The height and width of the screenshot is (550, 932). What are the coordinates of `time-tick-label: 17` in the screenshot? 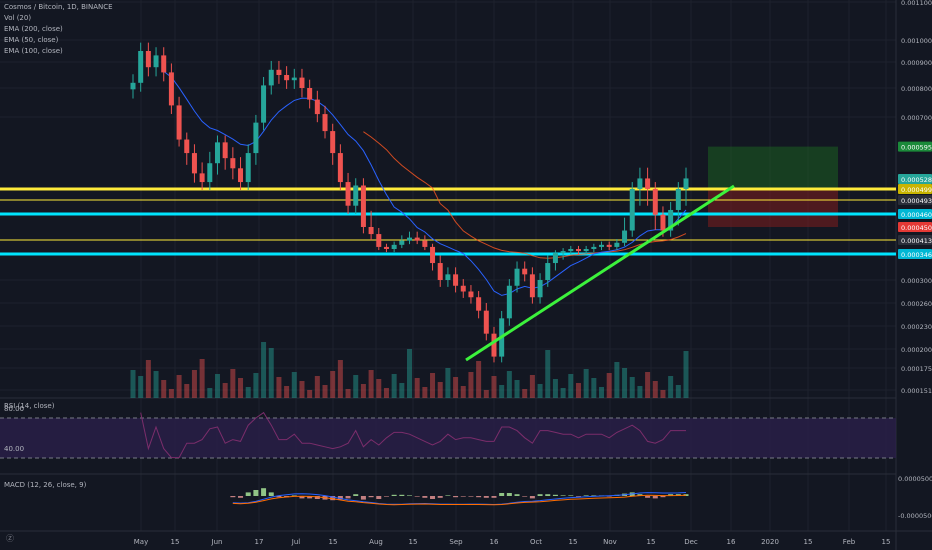 It's located at (259, 542).